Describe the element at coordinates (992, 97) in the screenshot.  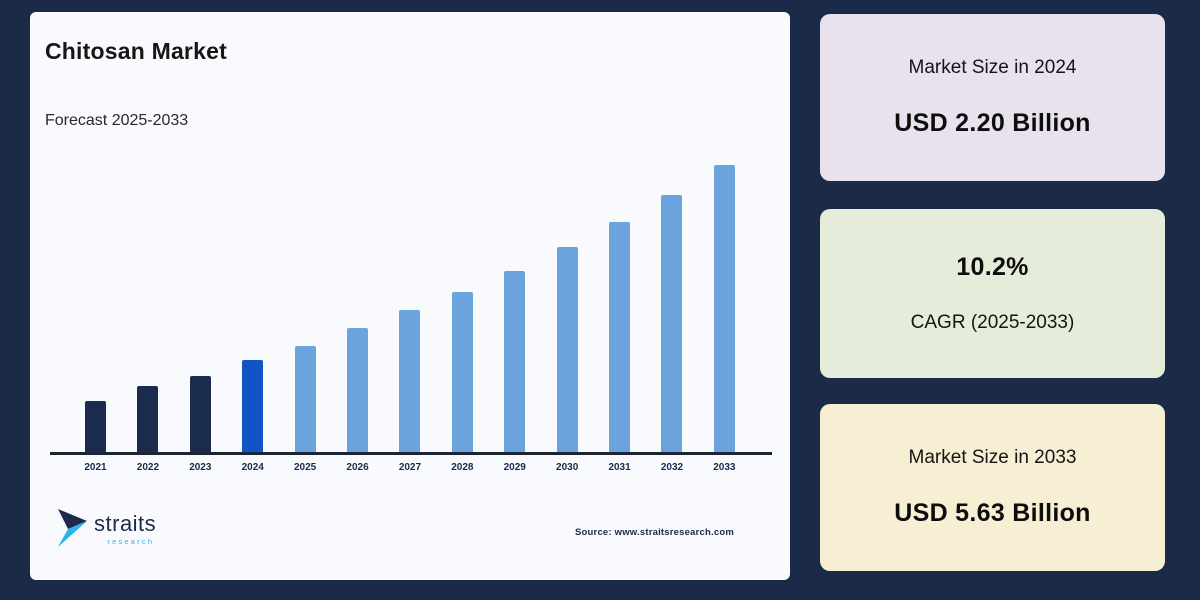
I see `card-market-size-2024: Market Size in 2024 USD 2.20 Billion` at that location.